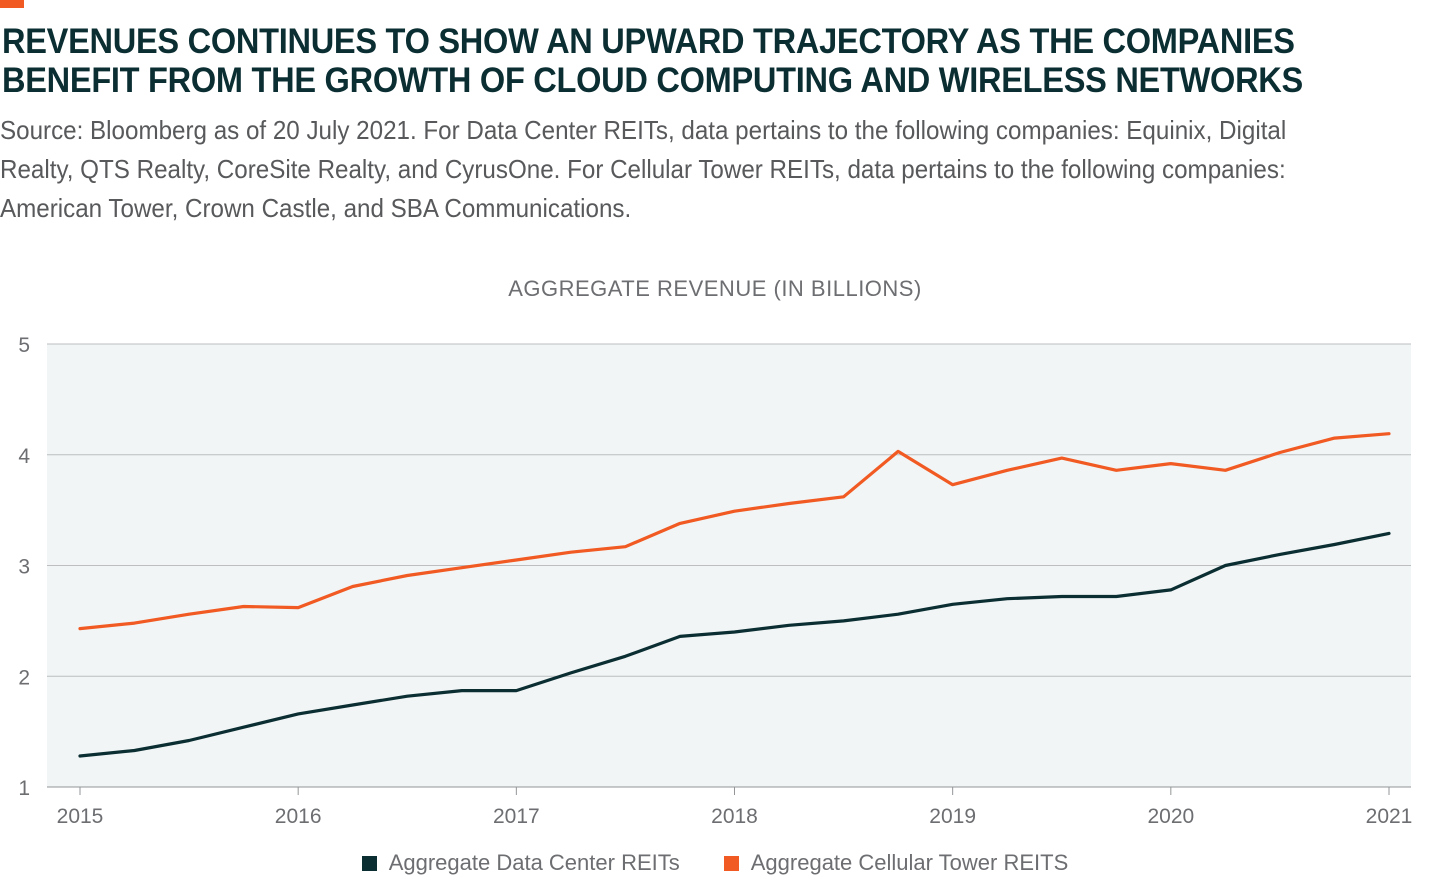  What do you see at coordinates (369, 863) in the screenshot?
I see `legend-swatch-data-center` at bounding box center [369, 863].